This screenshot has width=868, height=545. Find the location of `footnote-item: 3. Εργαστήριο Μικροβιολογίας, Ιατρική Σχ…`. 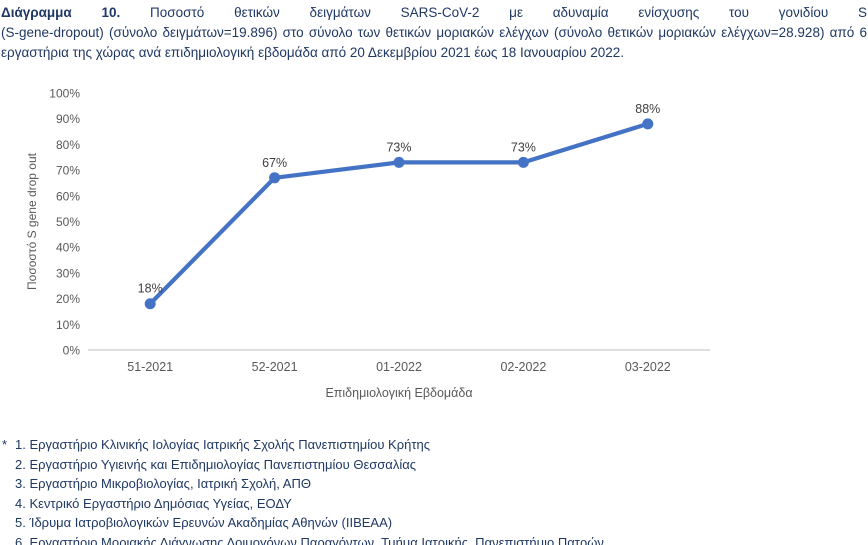

footnote-item: 3. Εργαστήριο Μικροβιολογίας, Ιατρική Σχ… is located at coordinates (163, 483).